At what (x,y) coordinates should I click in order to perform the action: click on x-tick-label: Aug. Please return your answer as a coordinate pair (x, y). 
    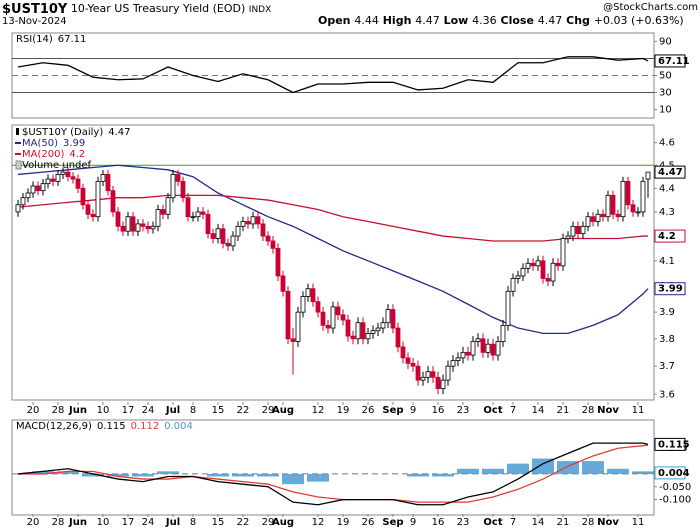
    Looking at the image, I should click on (283, 522).